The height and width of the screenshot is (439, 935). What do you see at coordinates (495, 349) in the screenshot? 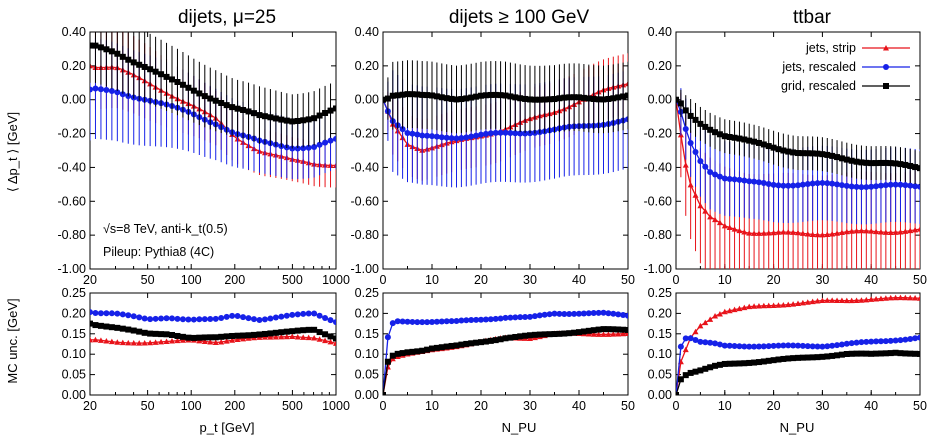
I see `panel-4: 0.25 0.20 0.15 0.10 0.05 0.000 10 20 30 40 50` at bounding box center [495, 349].